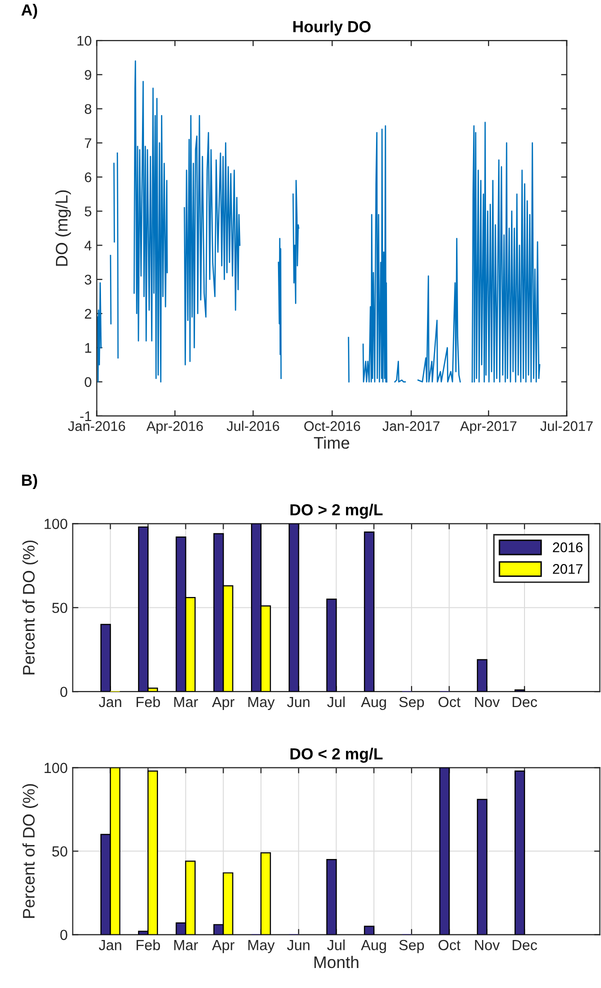 This screenshot has width=601, height=988. Describe the element at coordinates (85, 41) in the screenshot. I see `y-tick-label: 10` at that location.